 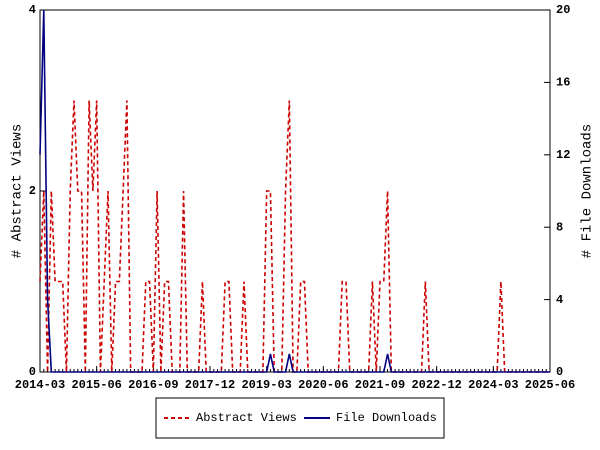 I want to click on legend-label: File Downloads, so click(x=386, y=418).